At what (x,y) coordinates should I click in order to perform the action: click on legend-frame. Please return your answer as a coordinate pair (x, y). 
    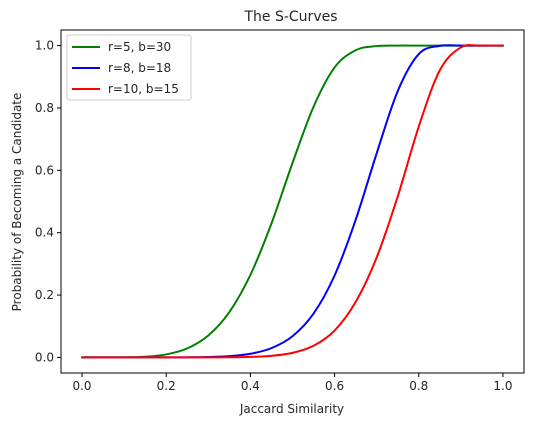
    Looking at the image, I should click on (129, 67).